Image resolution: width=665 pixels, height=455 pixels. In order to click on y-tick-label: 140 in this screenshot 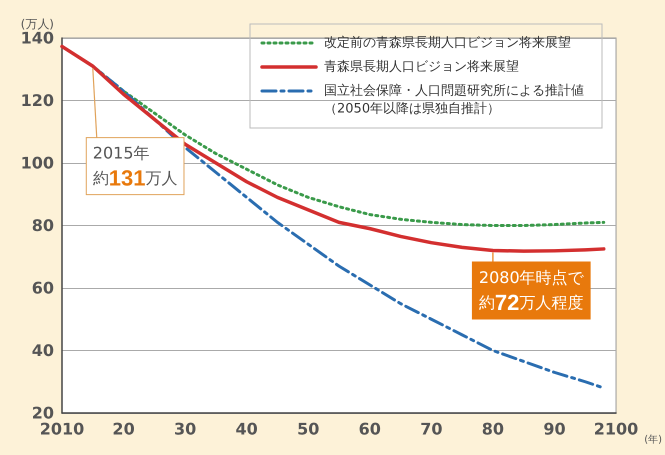, I will do `click(37, 38)`.